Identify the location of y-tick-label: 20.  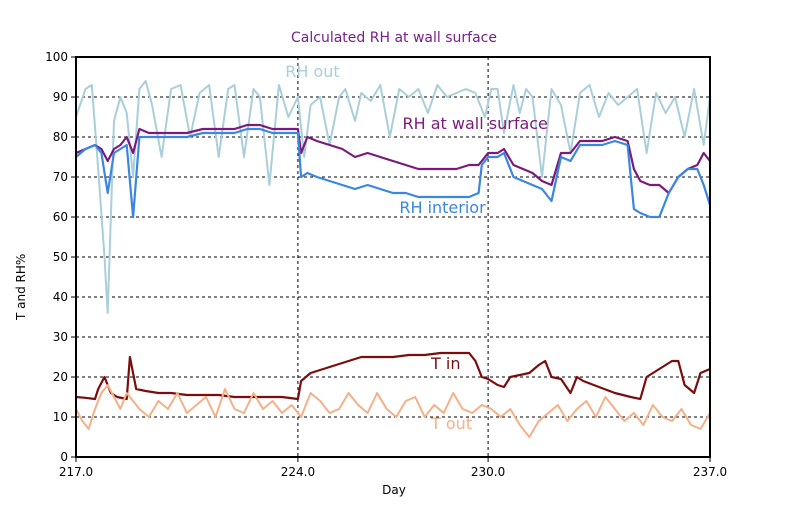
(60, 377).